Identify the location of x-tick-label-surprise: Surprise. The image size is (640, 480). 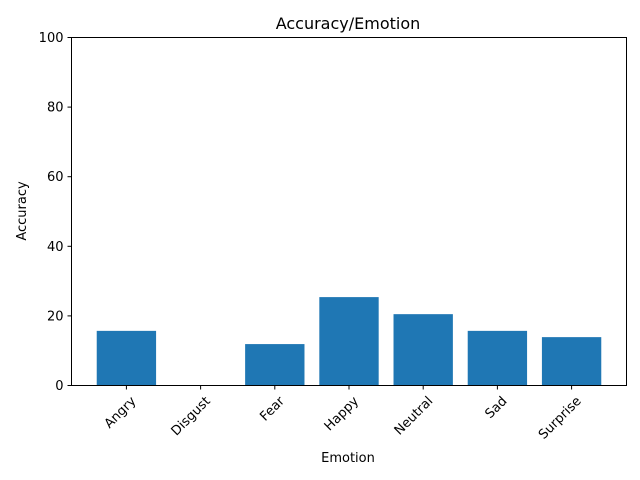
(560, 418).